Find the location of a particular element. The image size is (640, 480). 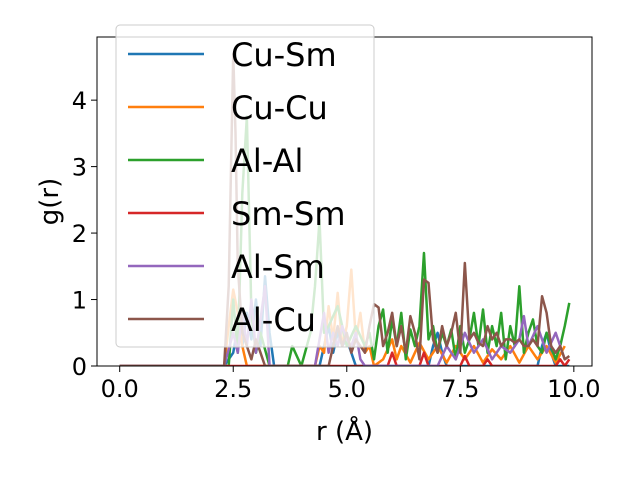

y-tick-label: 2 is located at coordinates (79, 234).